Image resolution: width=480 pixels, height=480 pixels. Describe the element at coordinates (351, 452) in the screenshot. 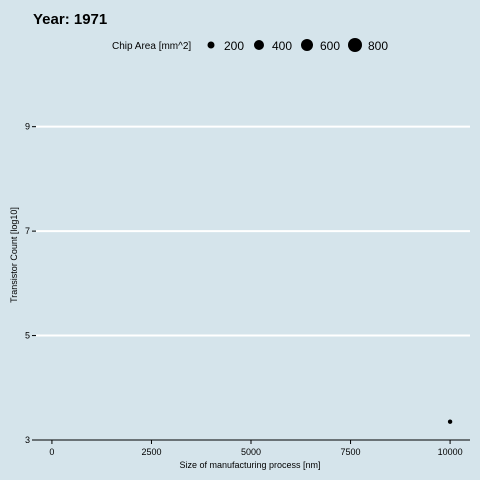

I see `x-tick-label: 7500` at that location.